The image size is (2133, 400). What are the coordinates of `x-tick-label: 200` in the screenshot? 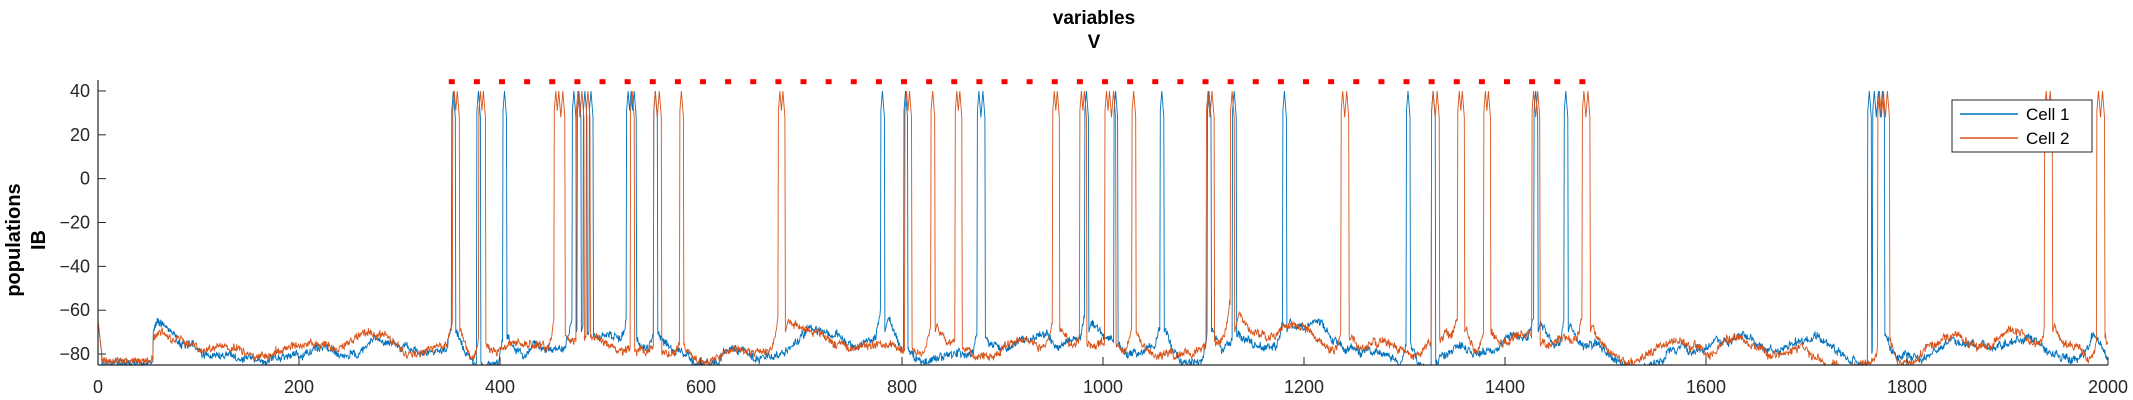 It's located at (299, 387).